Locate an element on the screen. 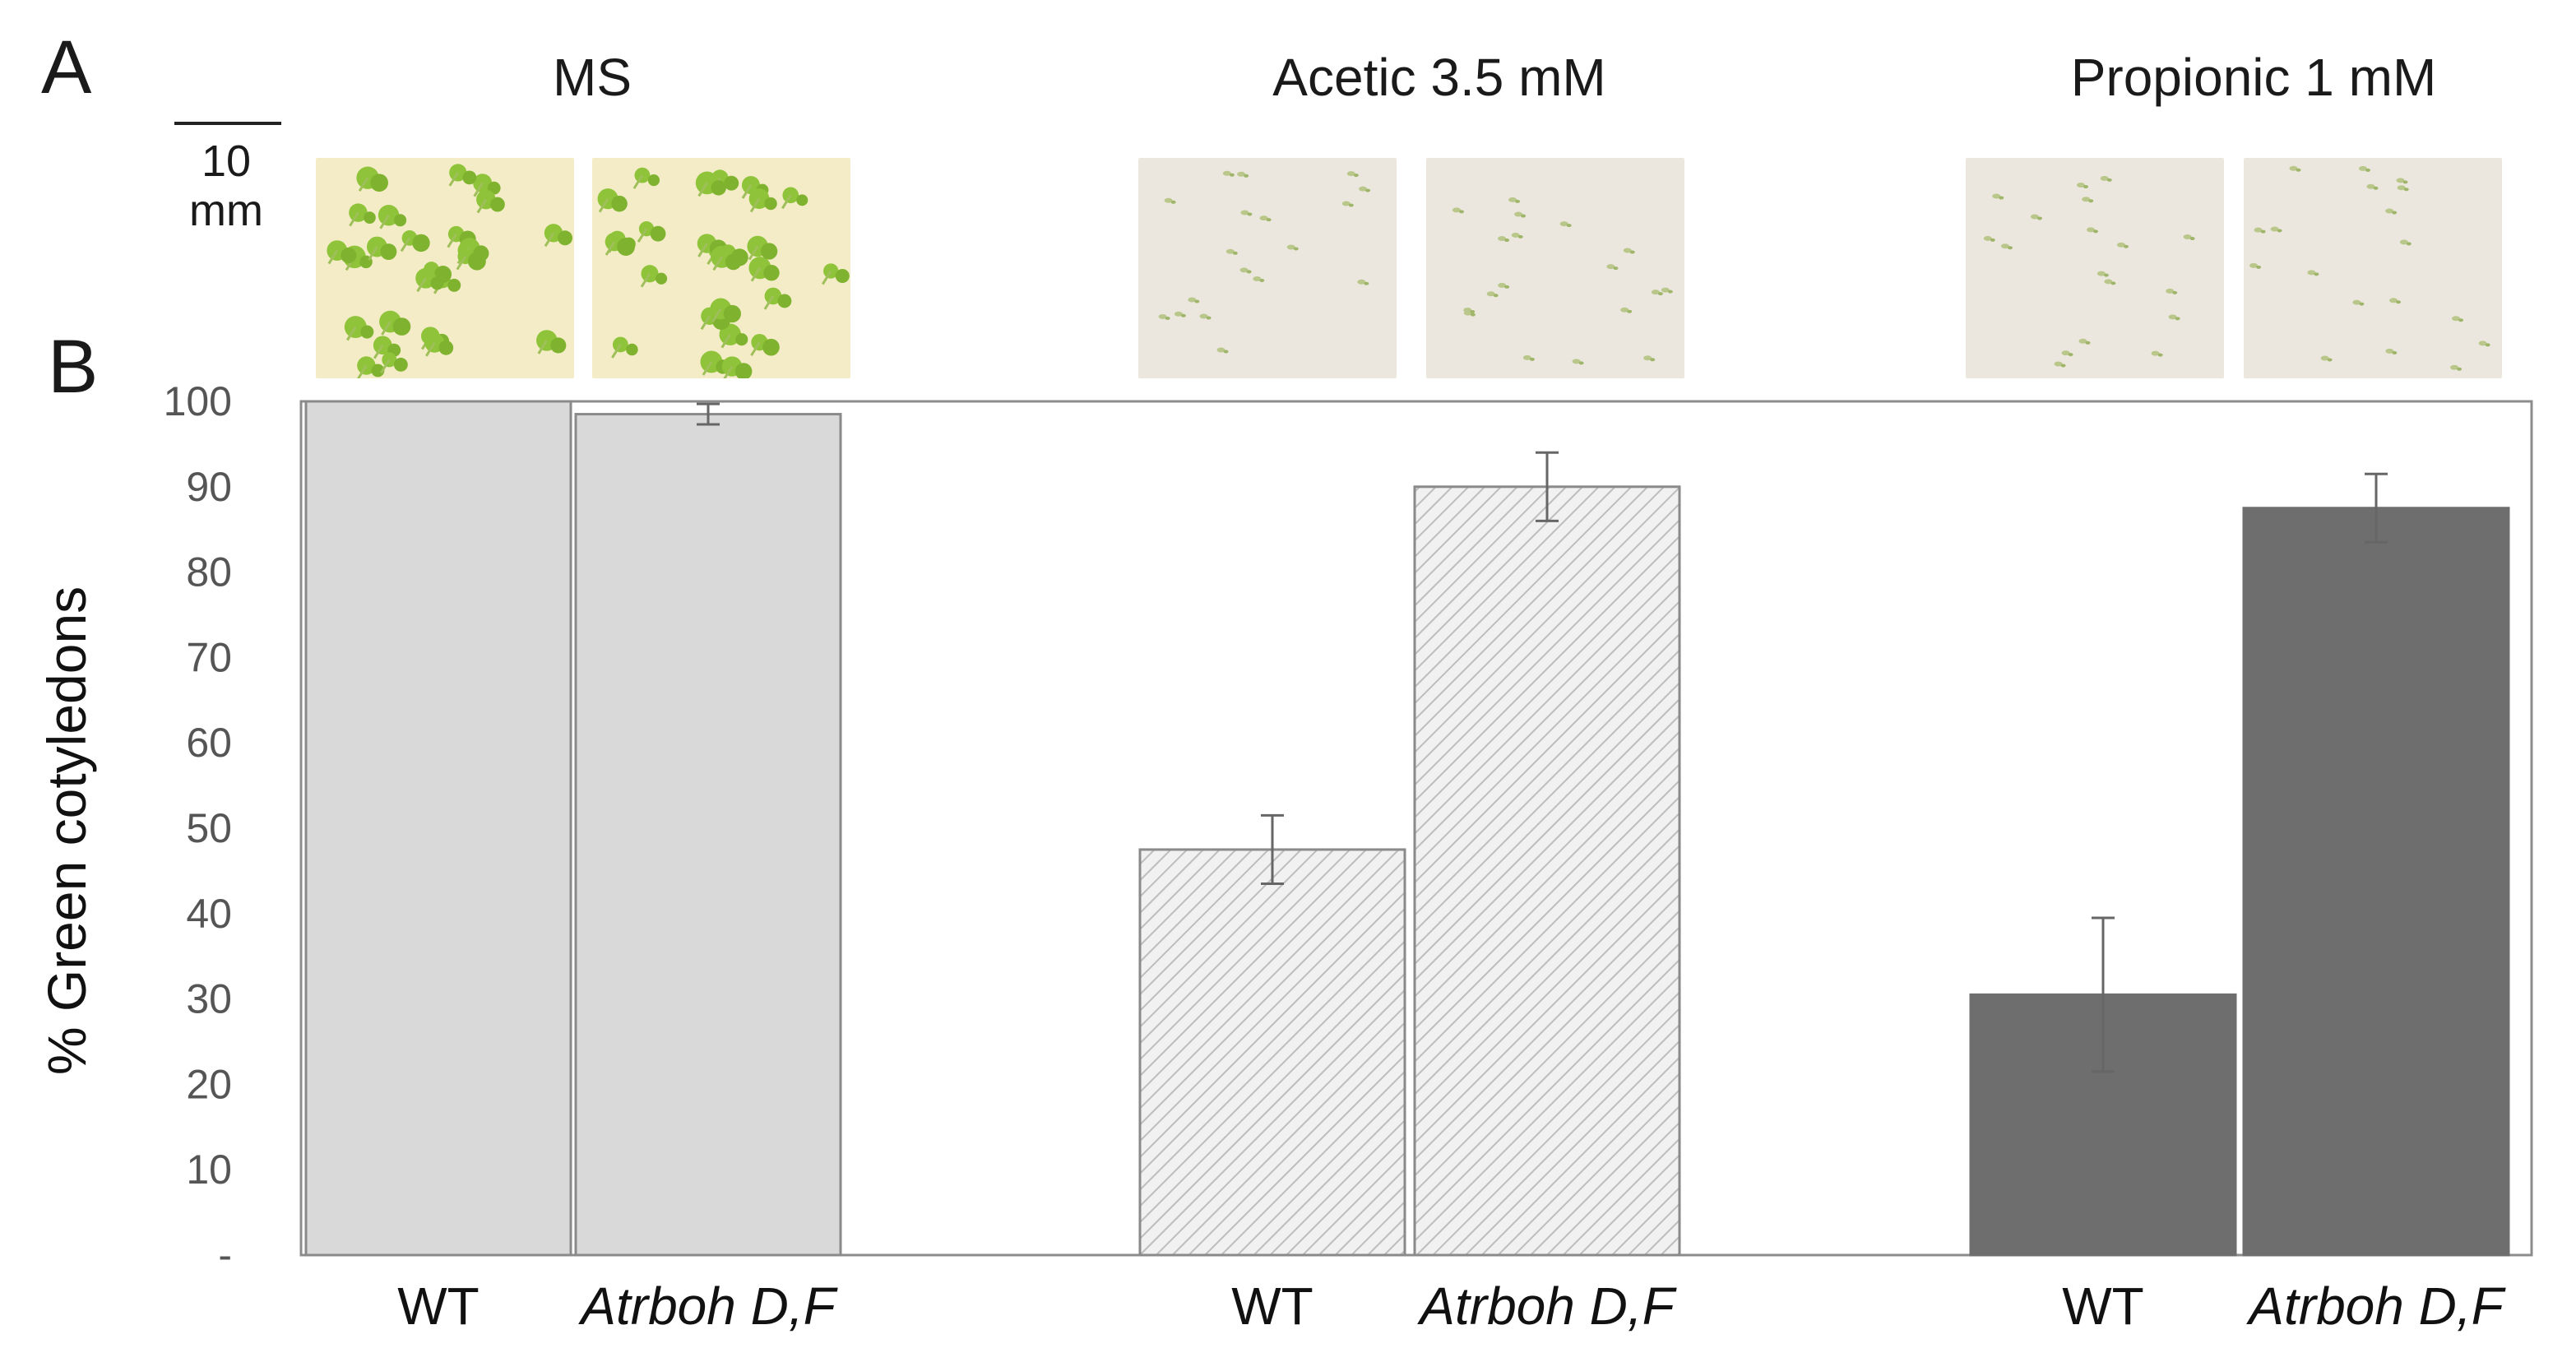 The width and height of the screenshot is (2576, 1362). condition-title-propionic: Propionic 1 mM is located at coordinates (2254, 77).